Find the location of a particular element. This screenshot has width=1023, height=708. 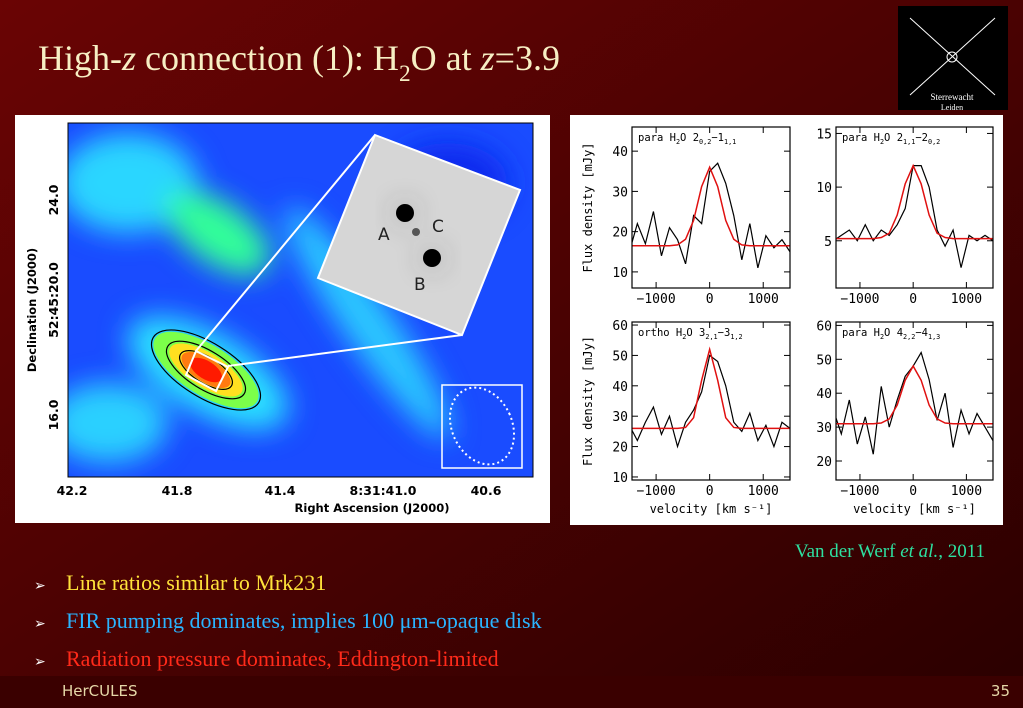

dec-label: 24.0 is located at coordinates (53, 199).